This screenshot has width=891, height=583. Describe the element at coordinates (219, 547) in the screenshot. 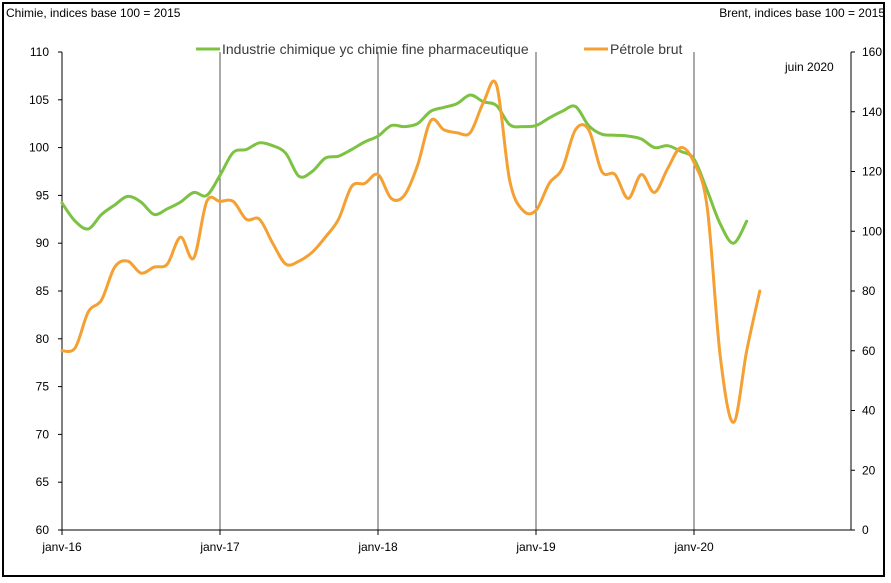

I see `x-tick-label: janv-17` at that location.